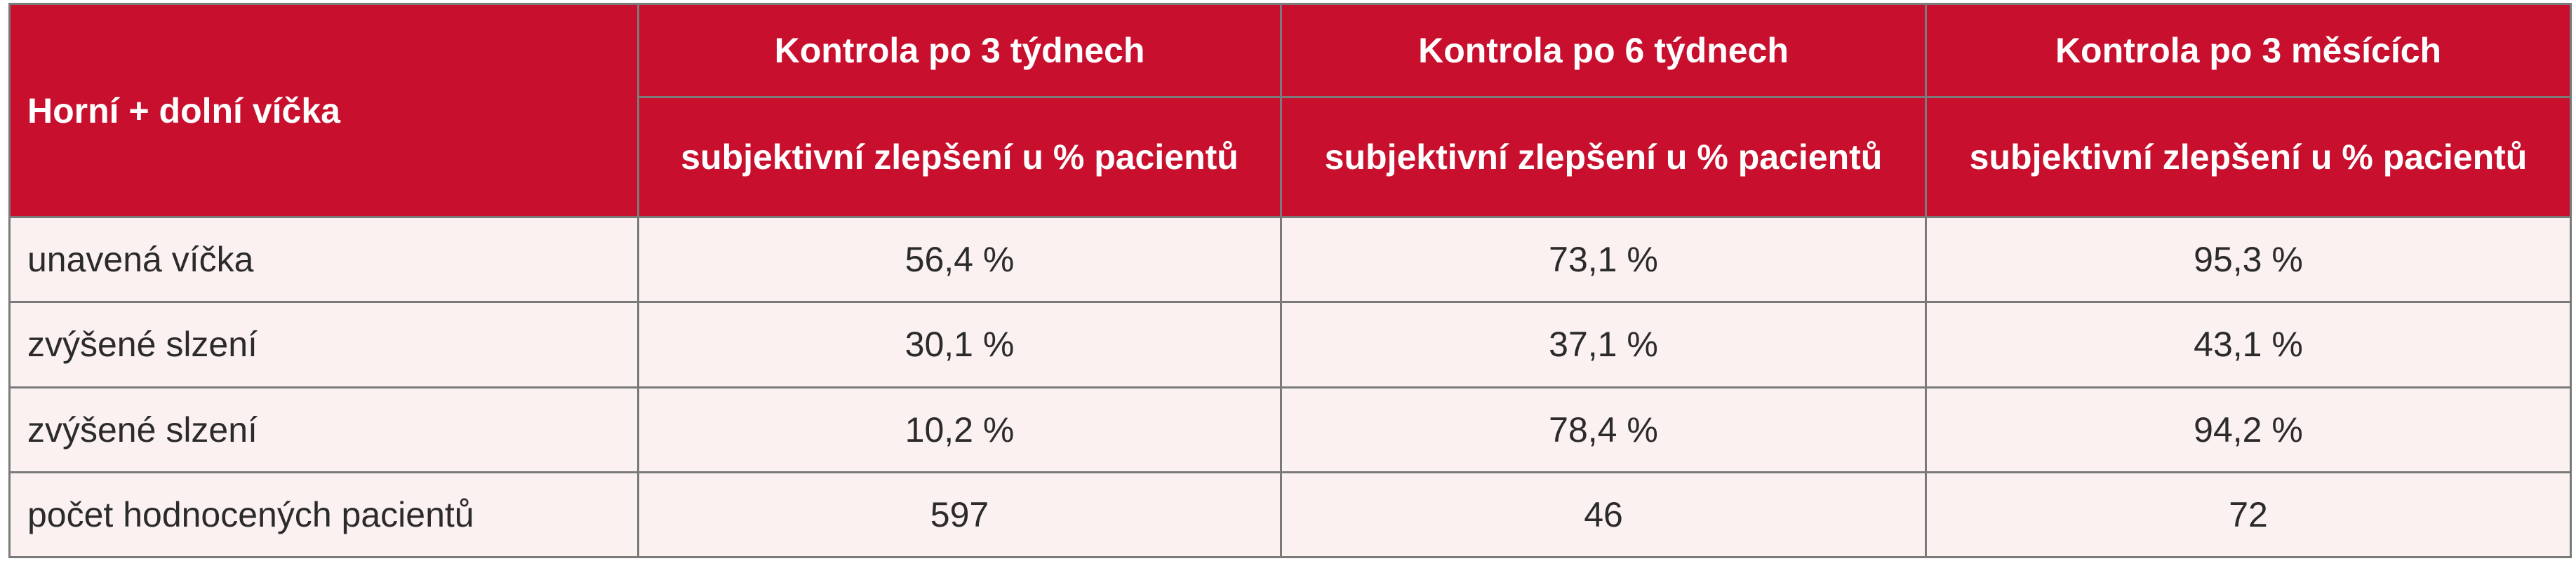 The image size is (2576, 561). Describe the element at coordinates (324, 110) in the screenshot. I see `corner-header: Horní + dolní víčka` at that location.